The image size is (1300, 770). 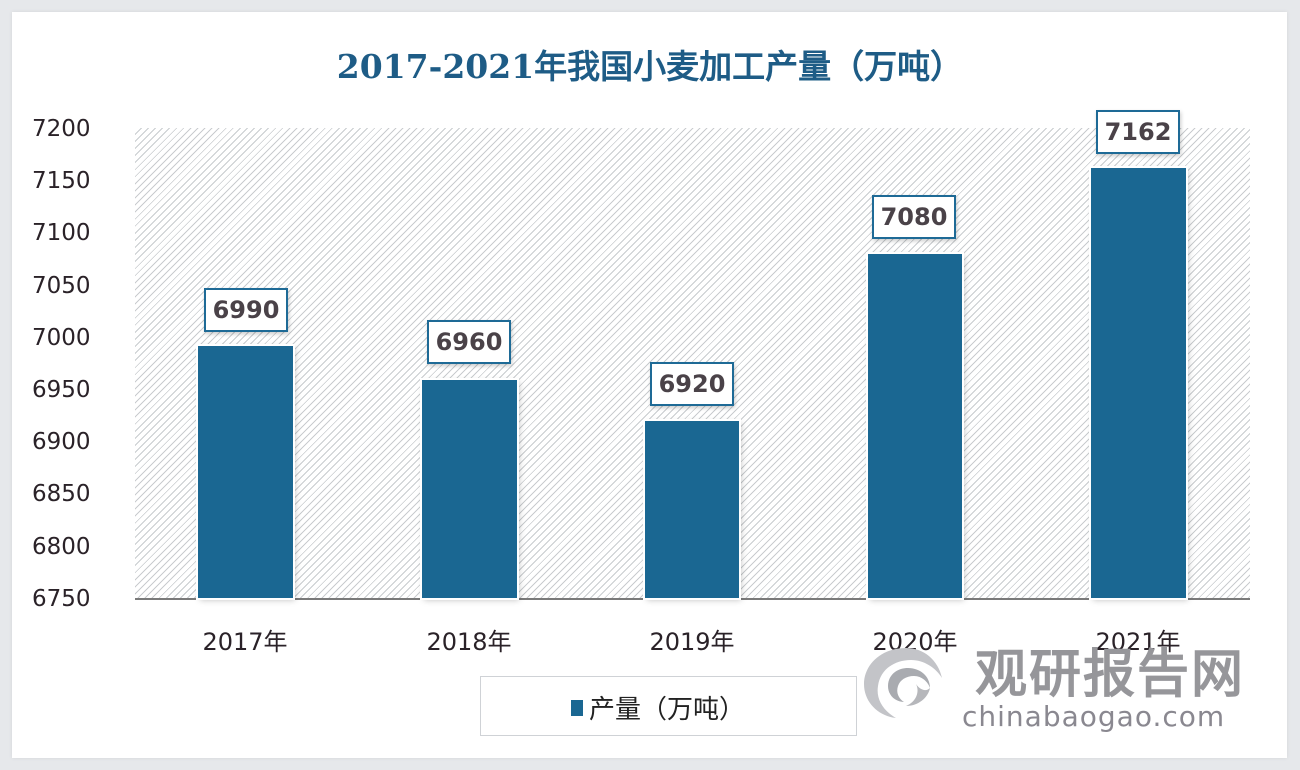 What do you see at coordinates (61, 338) in the screenshot?
I see `y-tick: 7000` at bounding box center [61, 338].